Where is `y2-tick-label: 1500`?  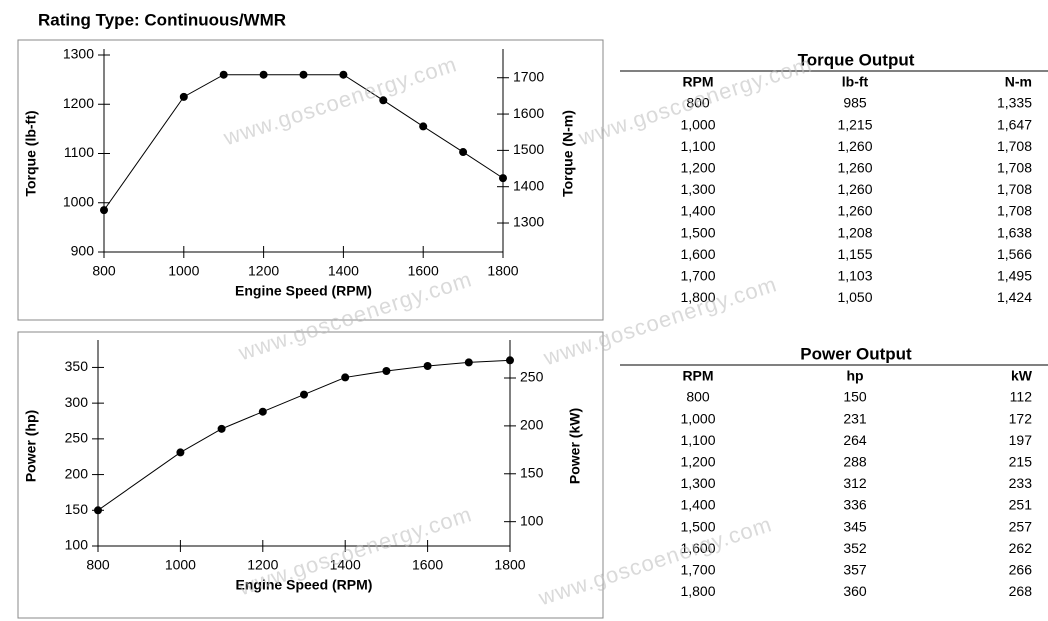 y2-tick-label: 1500 is located at coordinates (528, 149).